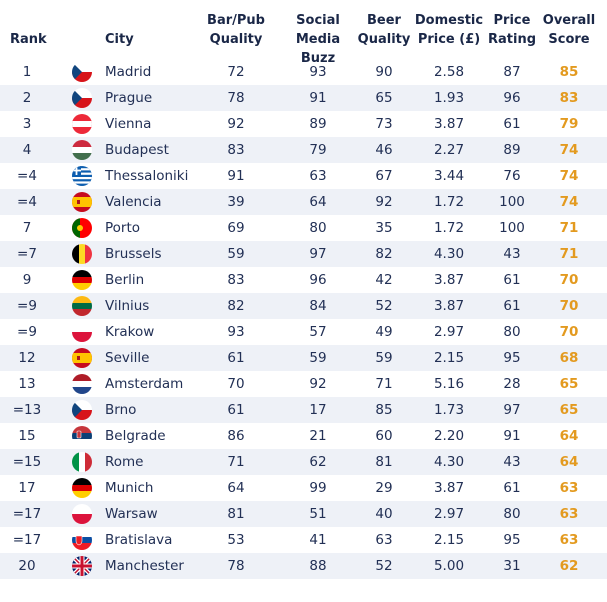 This screenshot has height=602, width=607. What do you see at coordinates (318, 176) in the screenshot?
I see `social-media-buzz-cell: 63` at bounding box center [318, 176].